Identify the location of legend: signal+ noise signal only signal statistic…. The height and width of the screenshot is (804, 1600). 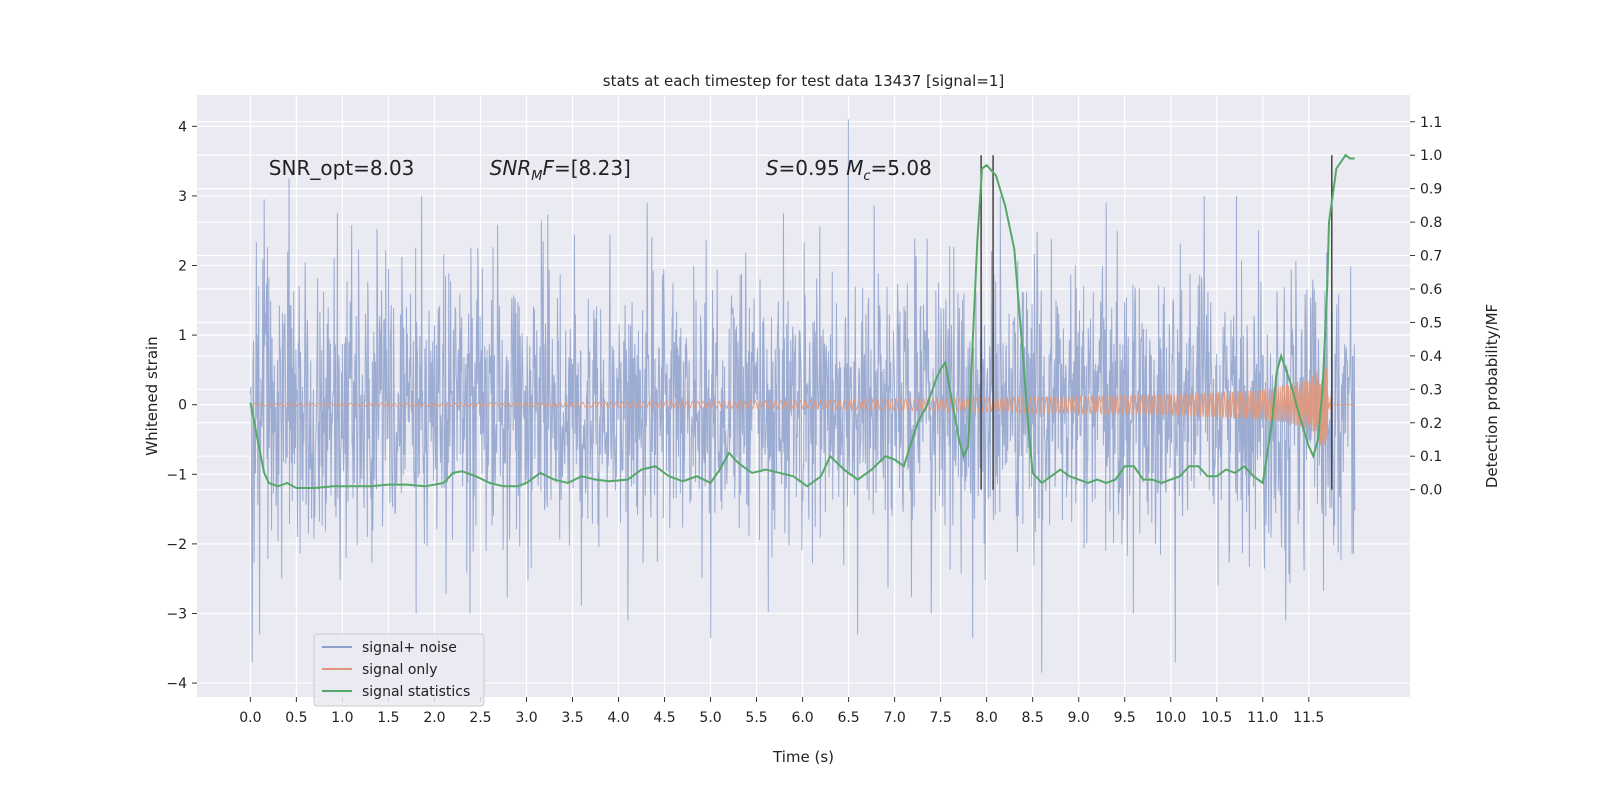
(399, 670).